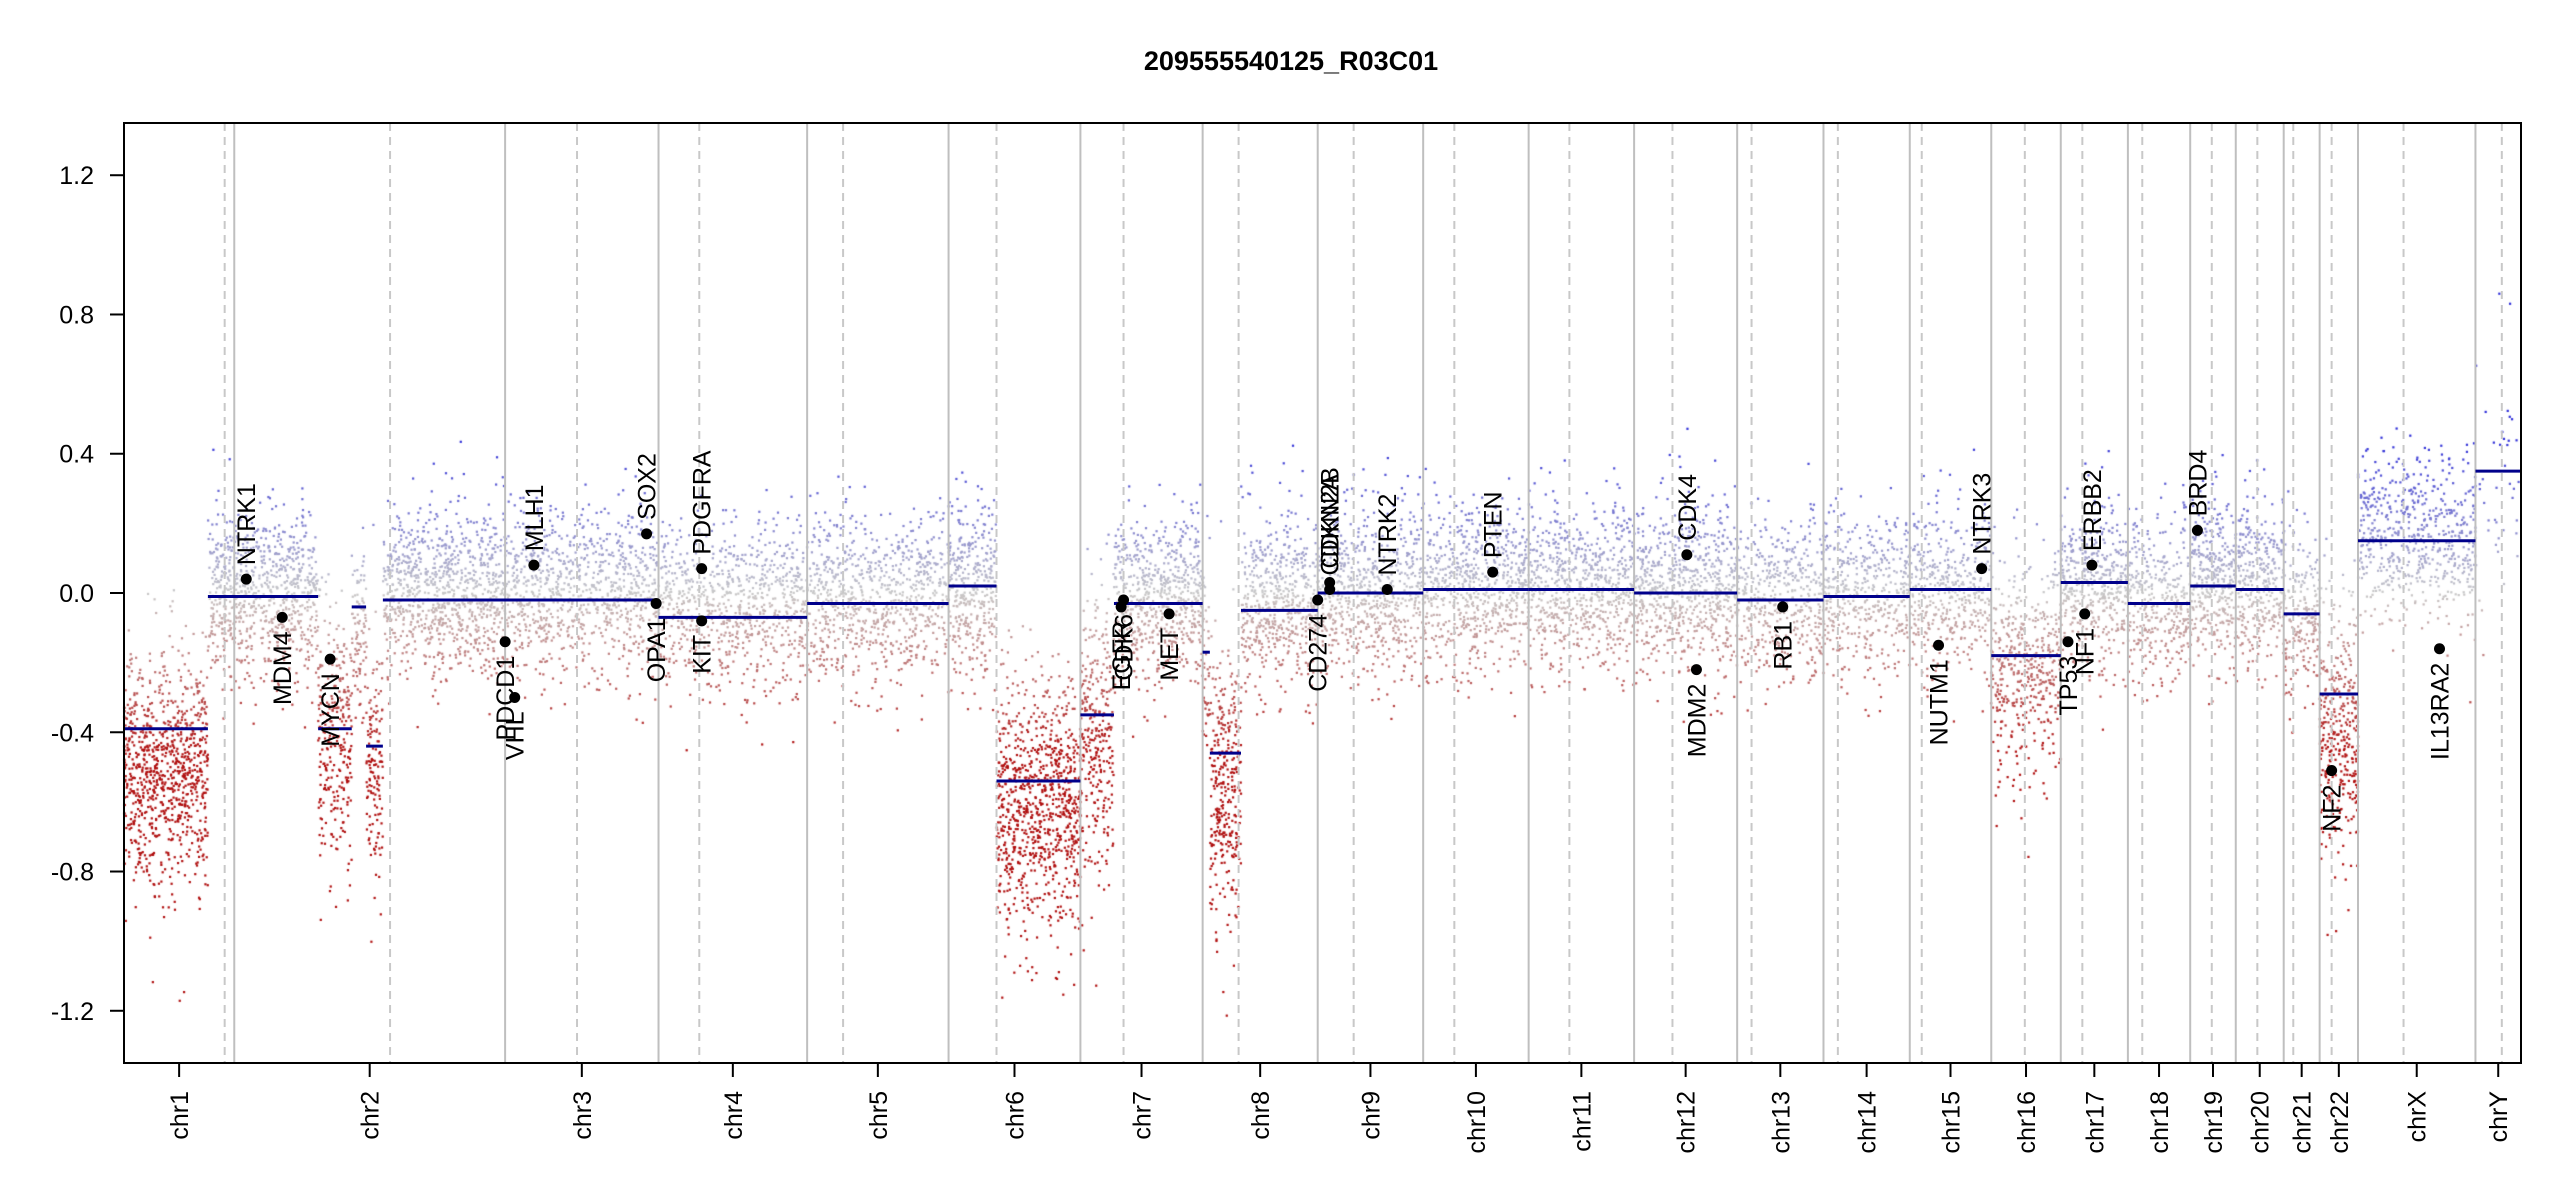 The image size is (2550, 1200). What do you see at coordinates (2093, 510) in the screenshot?
I see `gene-label: ERBB2` at bounding box center [2093, 510].